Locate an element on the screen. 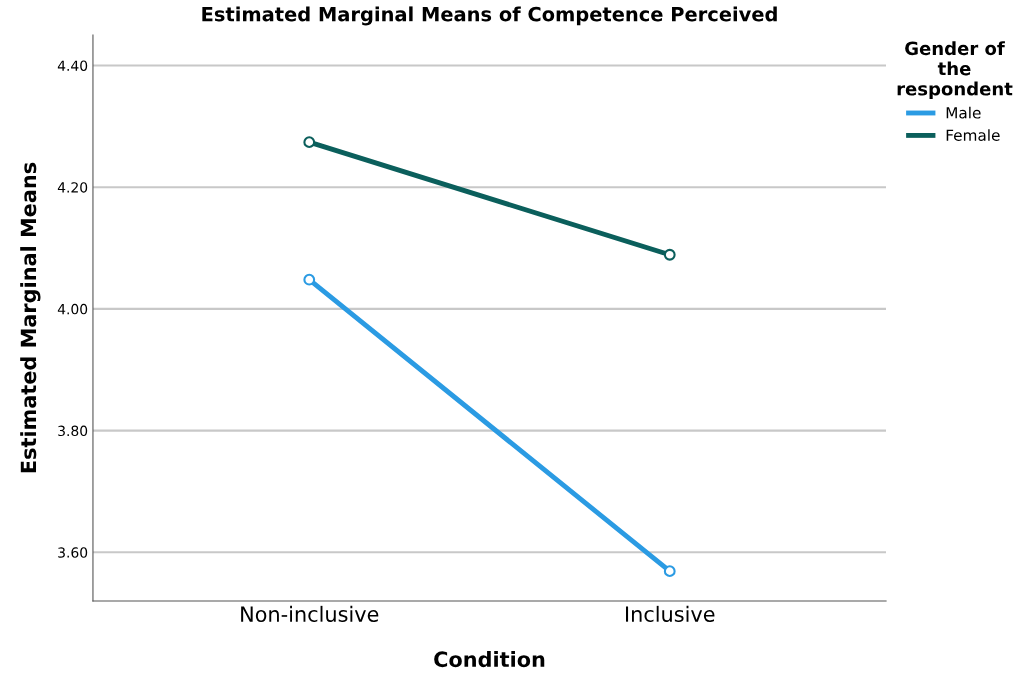 This screenshot has height=681, width=1026. y-tick-label: 4.00 is located at coordinates (72, 309).